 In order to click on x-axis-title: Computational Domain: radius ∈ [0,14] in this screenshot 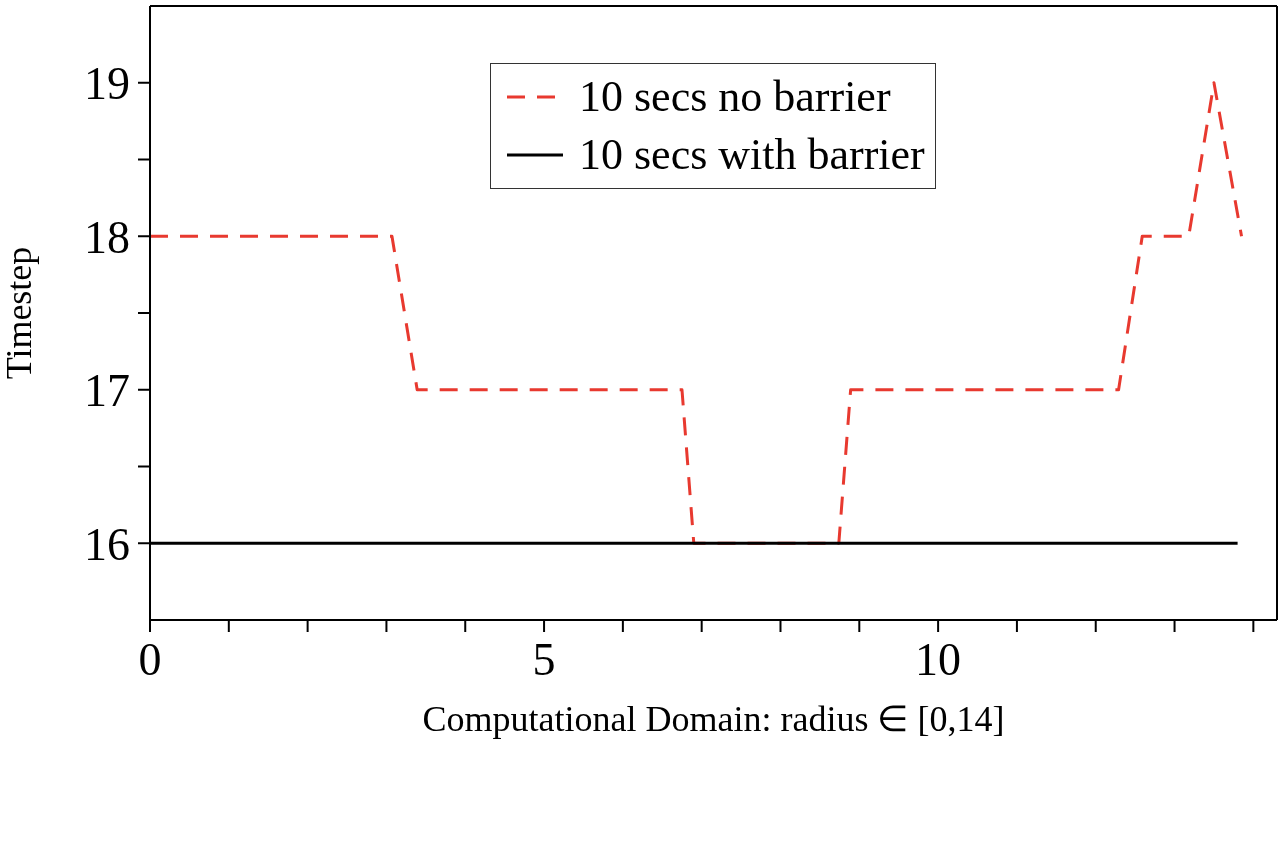, I will do `click(713, 719)`.